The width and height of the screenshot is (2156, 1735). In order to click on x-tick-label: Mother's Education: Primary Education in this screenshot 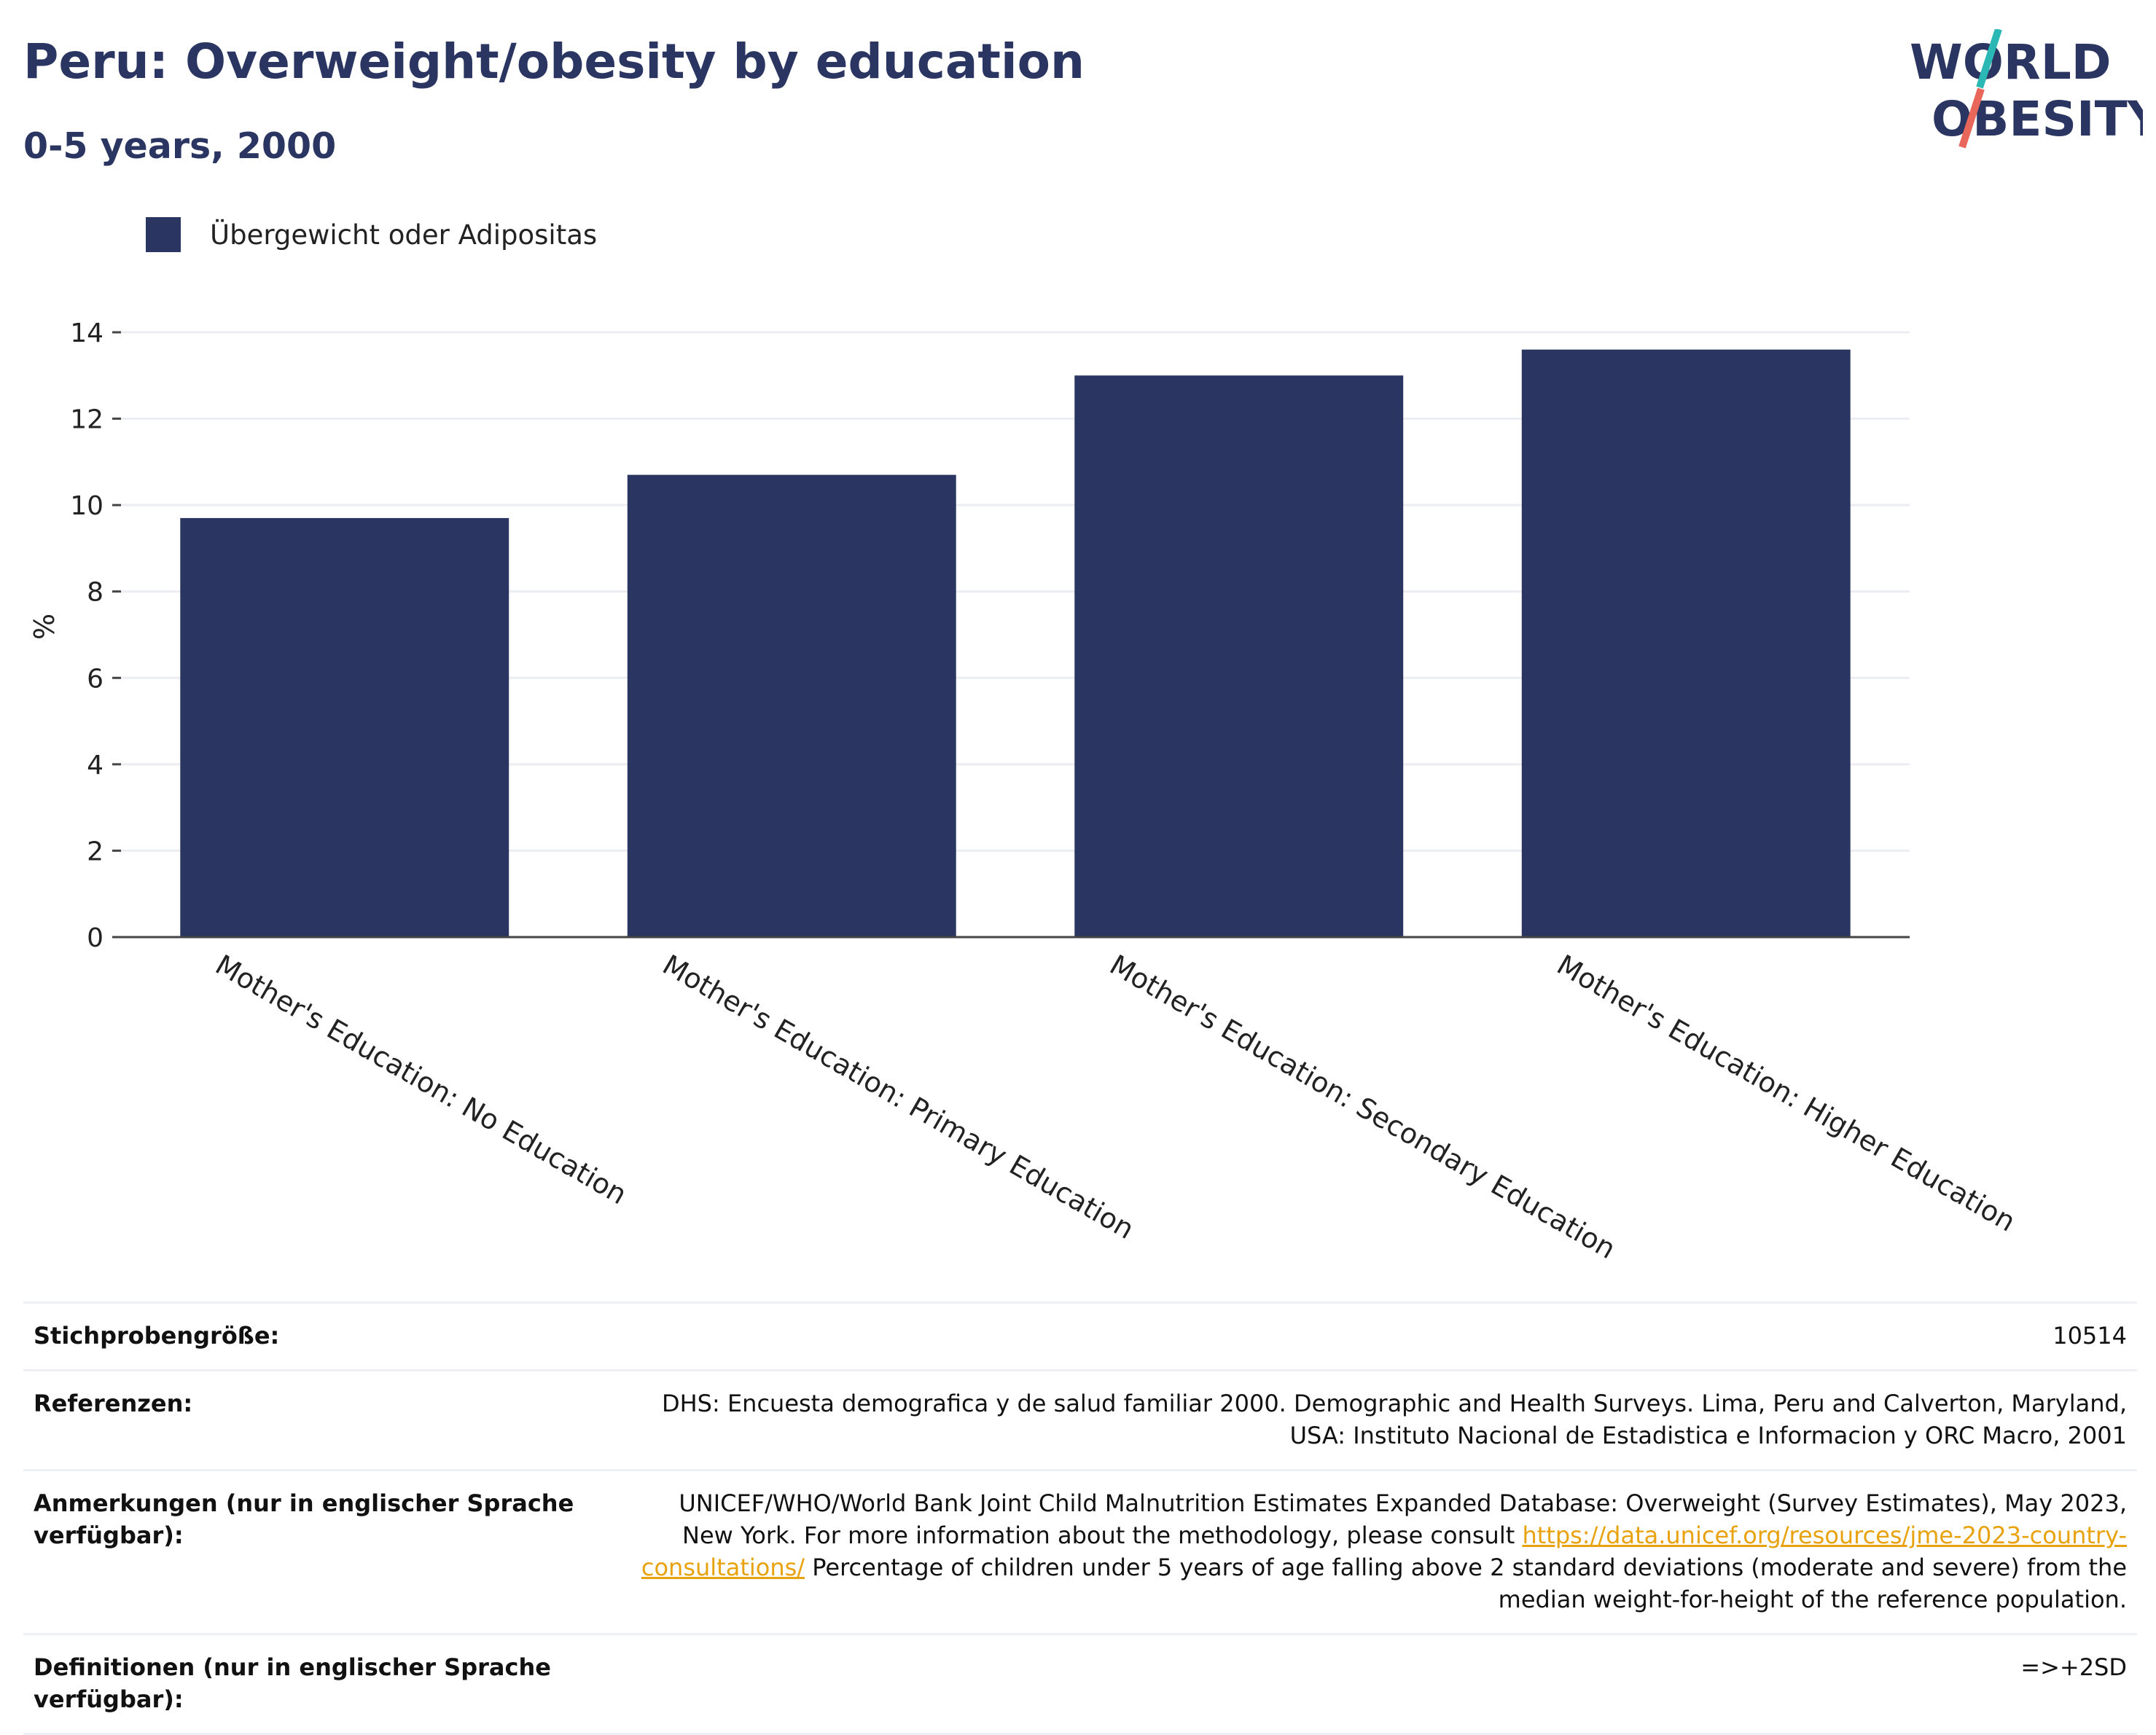, I will do `click(899, 1097)`.